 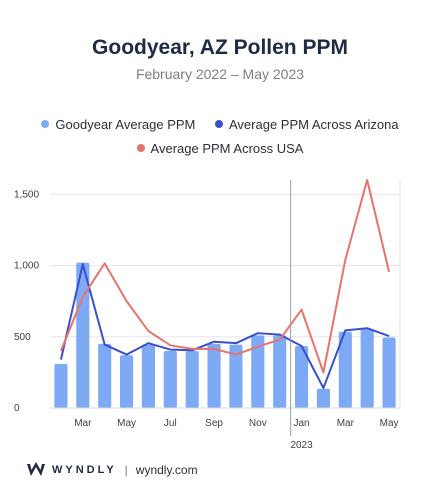 I want to click on year-label: 2023, so click(x=301, y=445).